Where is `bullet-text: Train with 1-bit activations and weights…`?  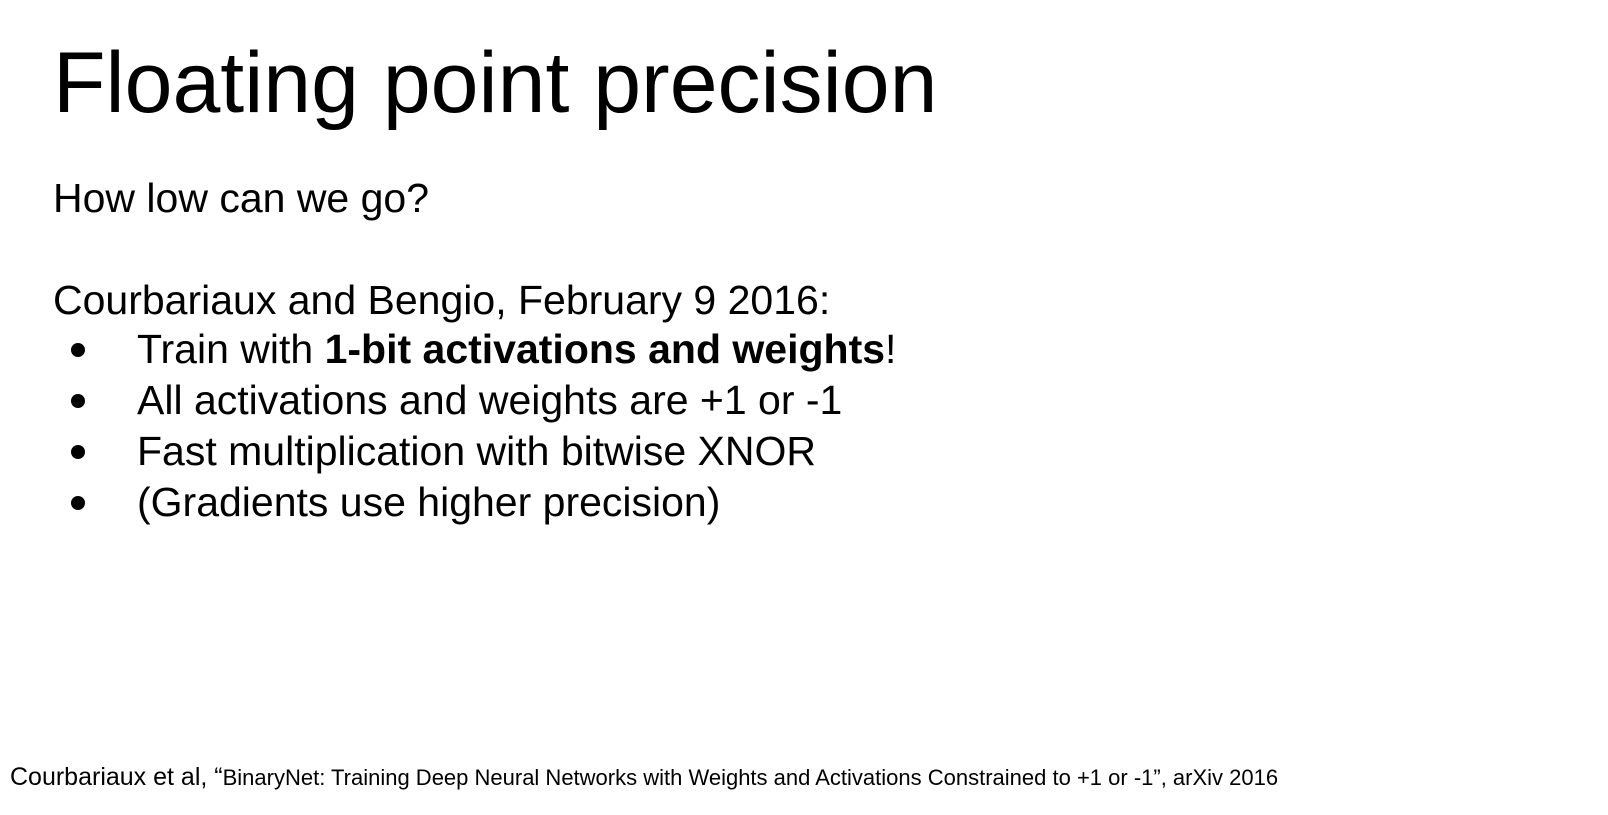
bullet-text: Train with 1-bit activations and weights… is located at coordinates (516, 349).